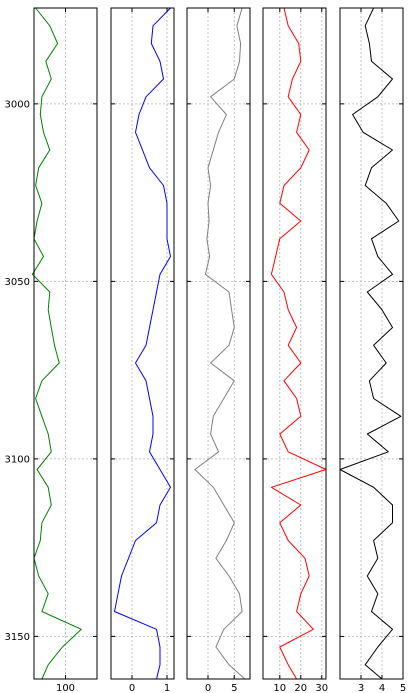 The height and width of the screenshot is (693, 410). I want to click on ytick-label-3: 3100, so click(17, 459).